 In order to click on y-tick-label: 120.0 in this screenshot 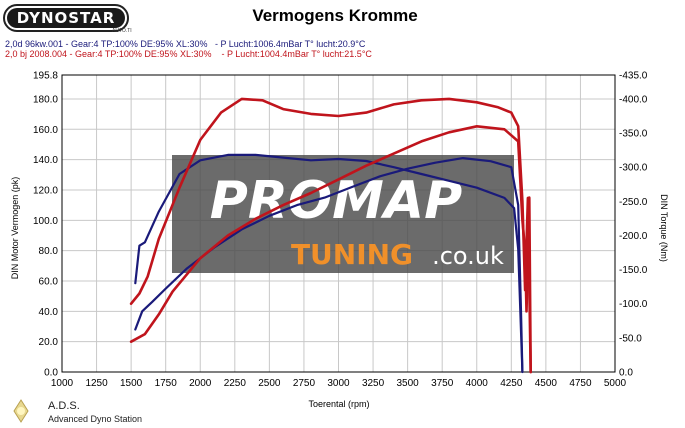, I will do `click(45, 190)`.